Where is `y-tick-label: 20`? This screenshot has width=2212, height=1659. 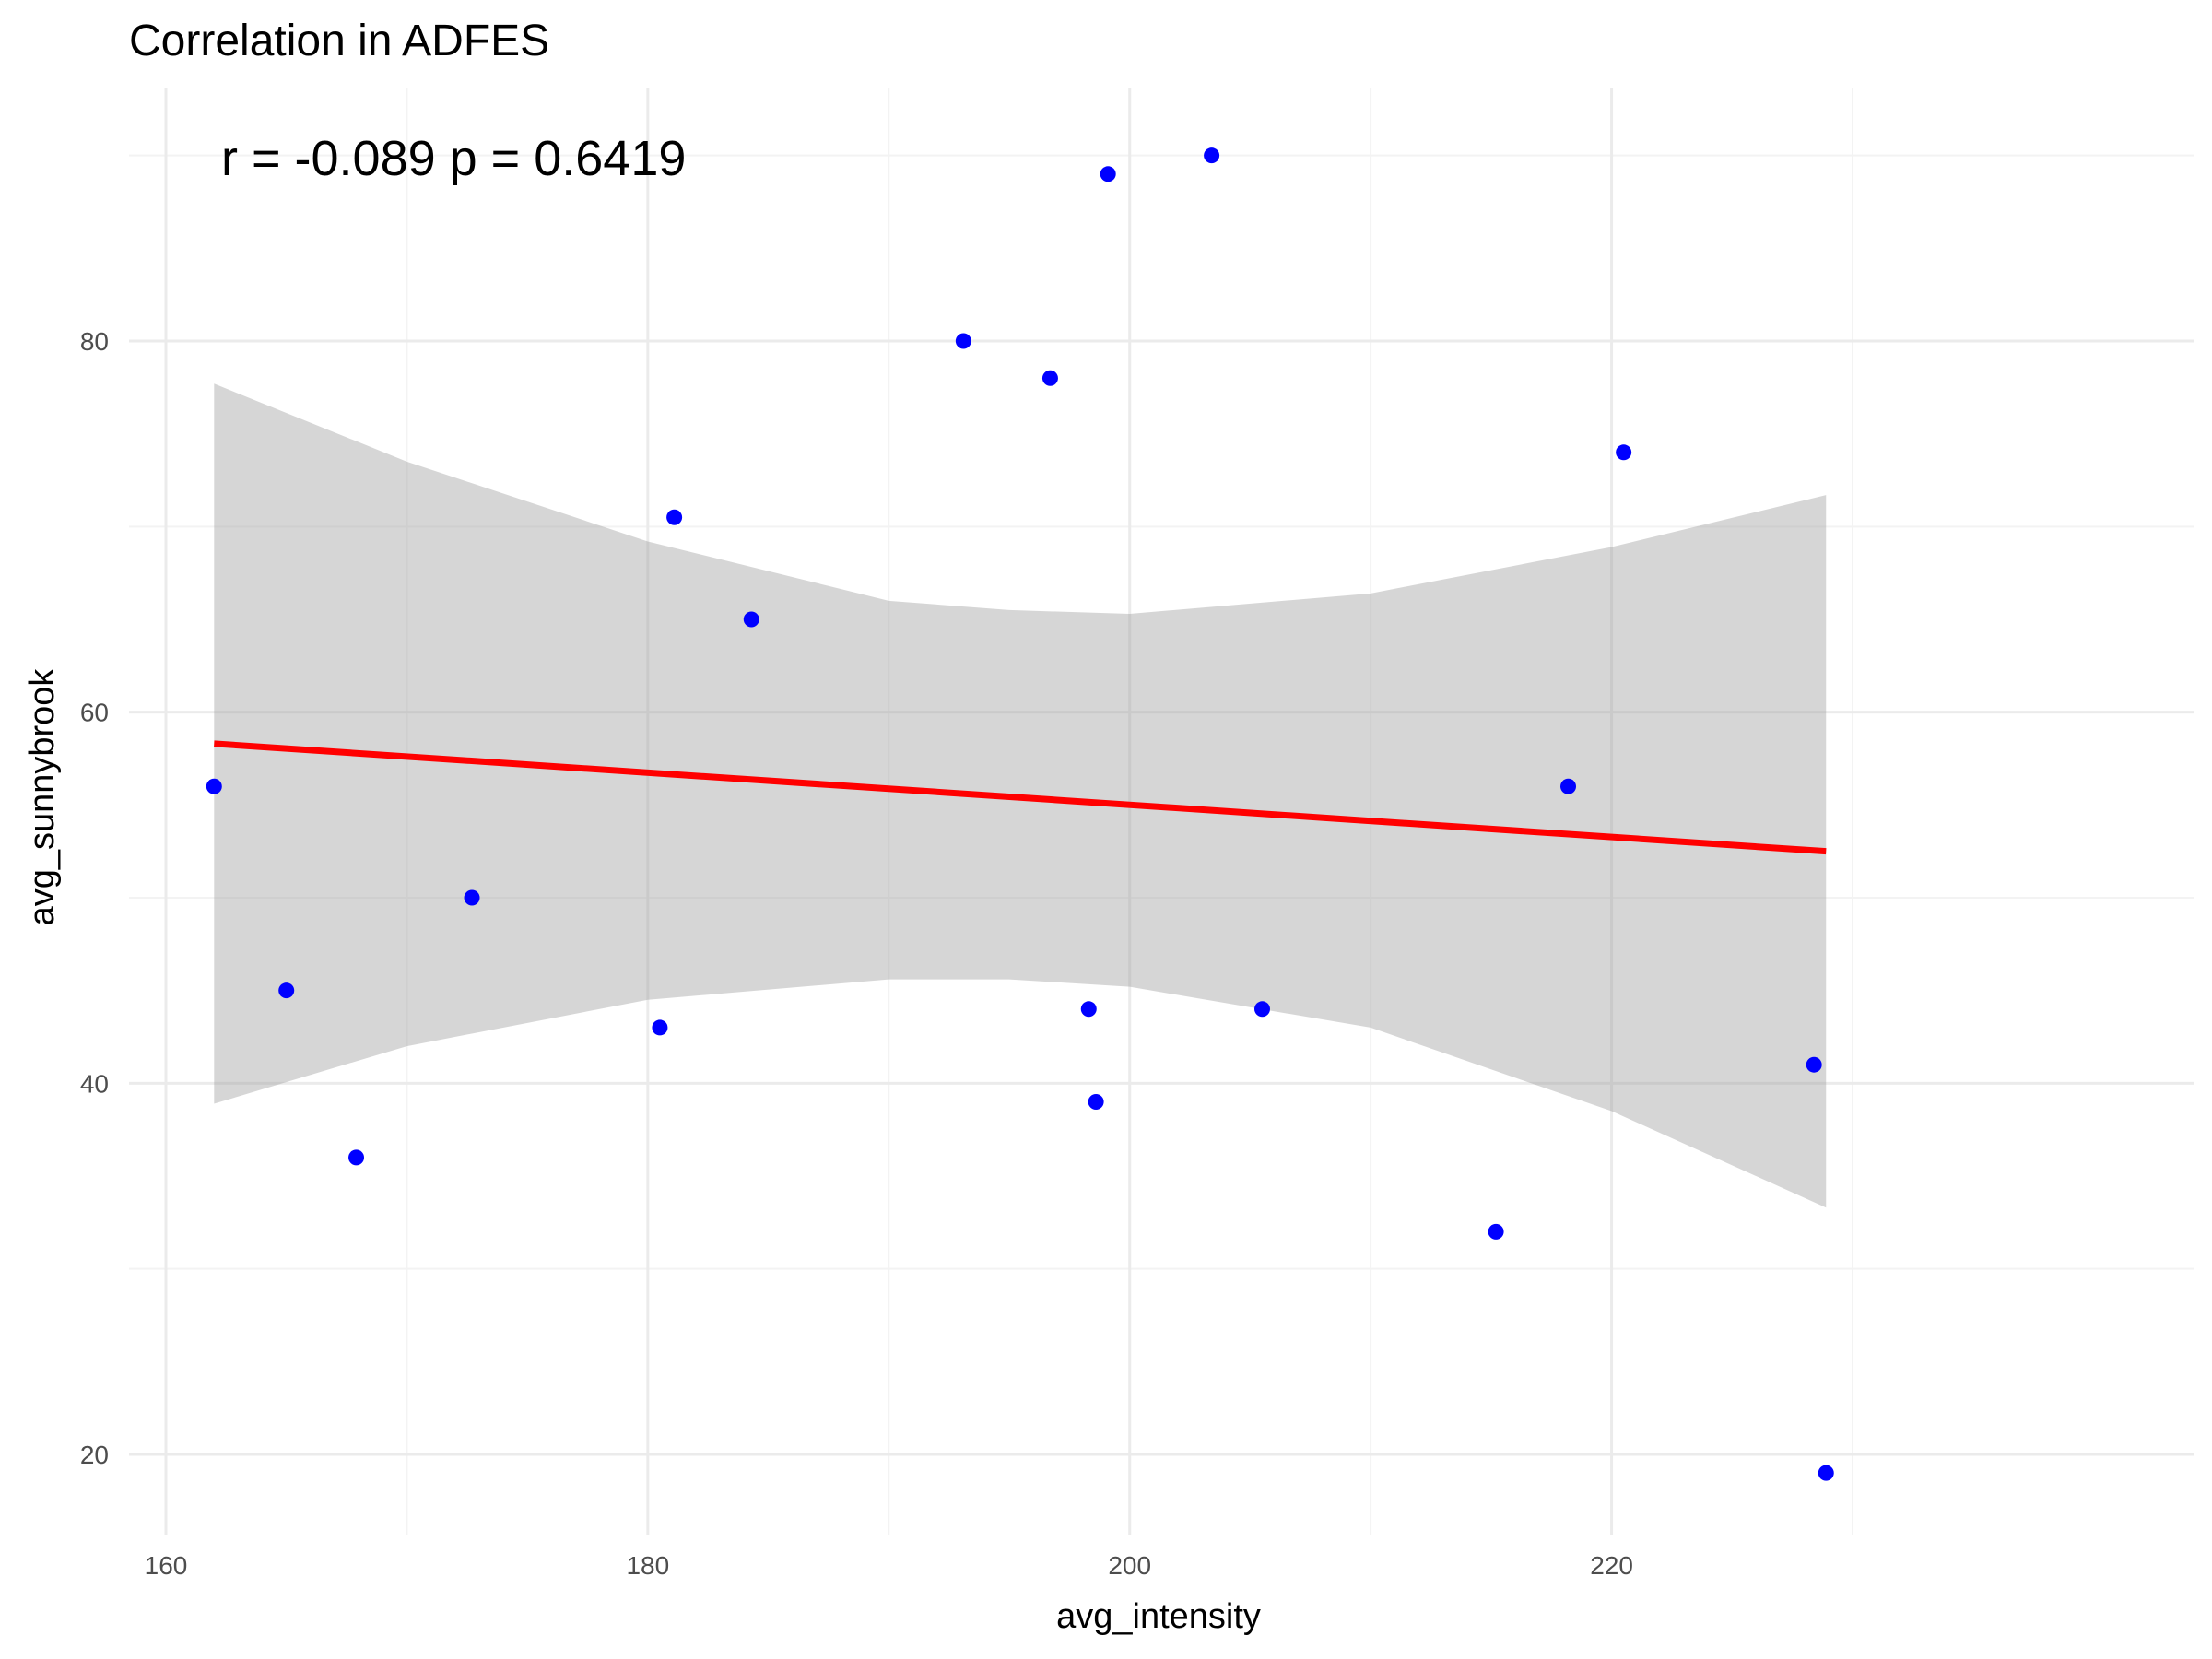
y-tick-label: 20 is located at coordinates (94, 1455).